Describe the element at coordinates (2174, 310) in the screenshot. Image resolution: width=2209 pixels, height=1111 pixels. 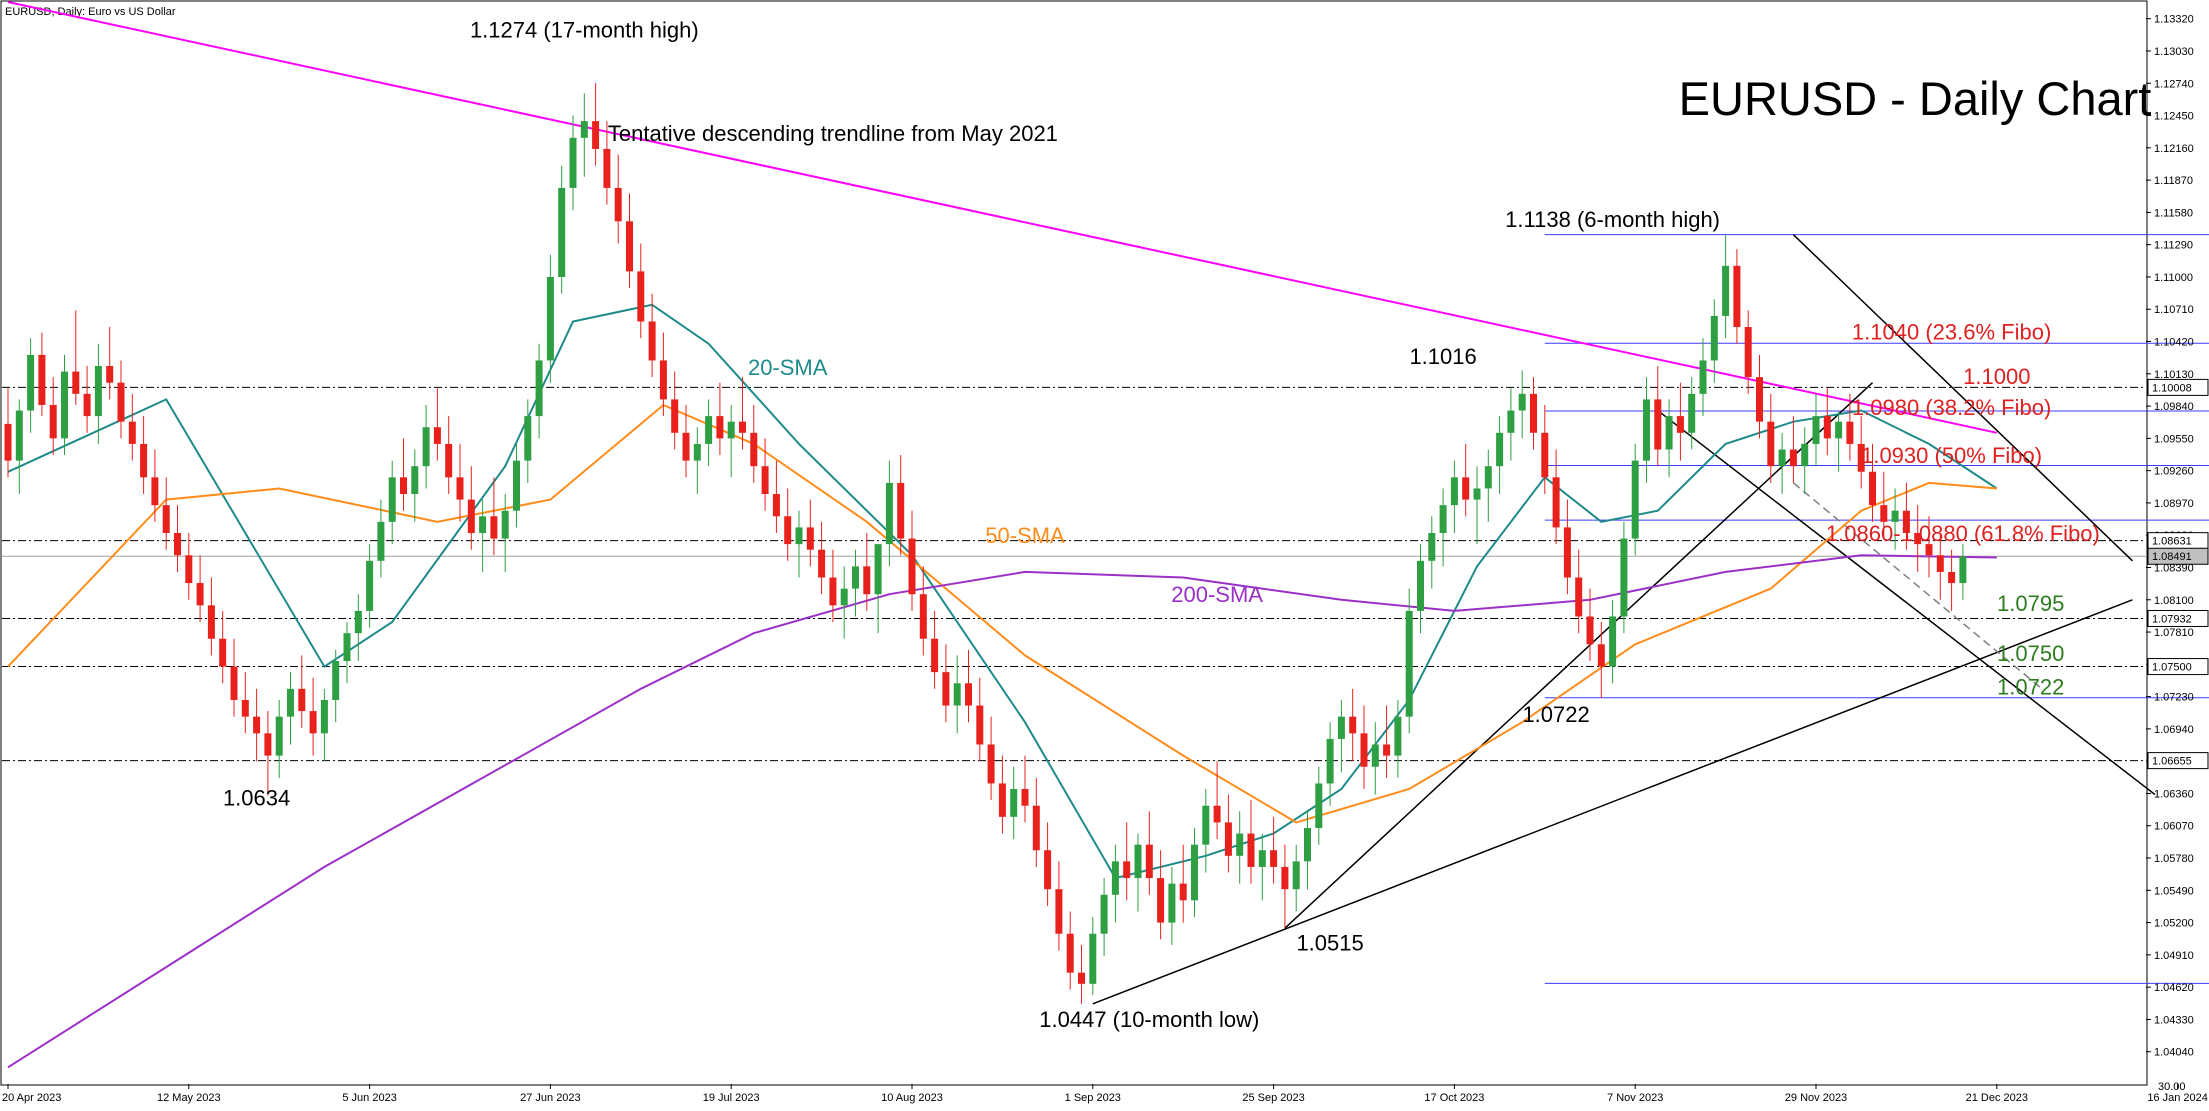
I see `y-tick-label: 1.10710` at that location.